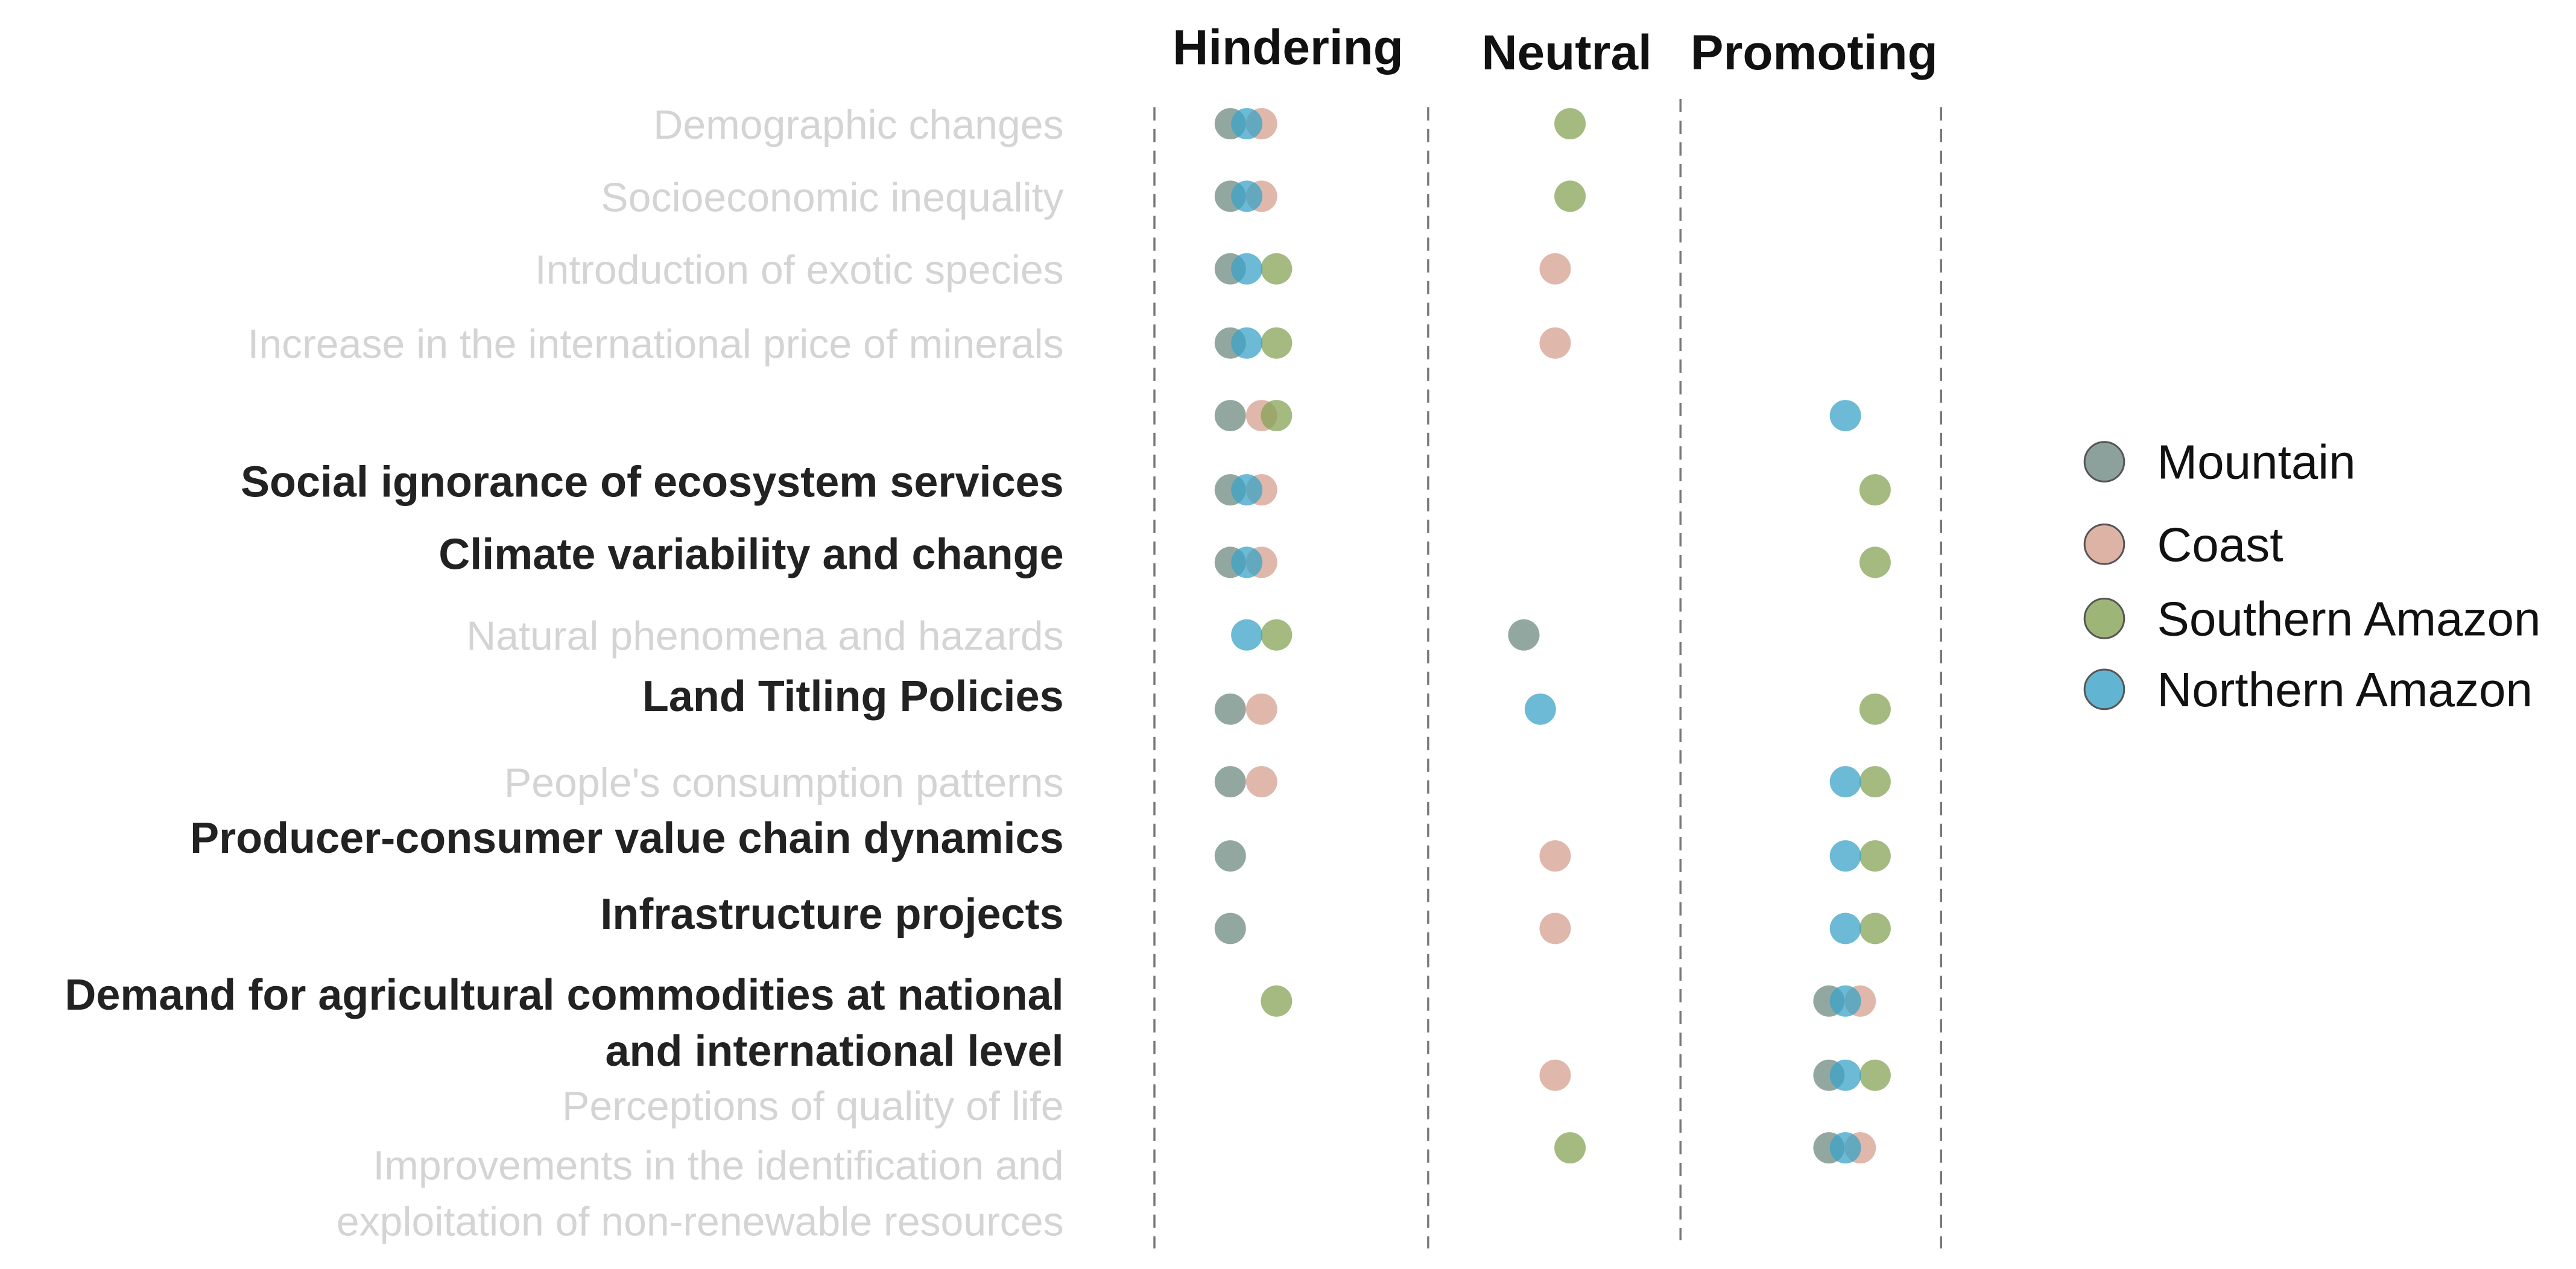 This screenshot has width=2576, height=1269. I want to click on column-header-hindering: Hindering, so click(1288, 48).